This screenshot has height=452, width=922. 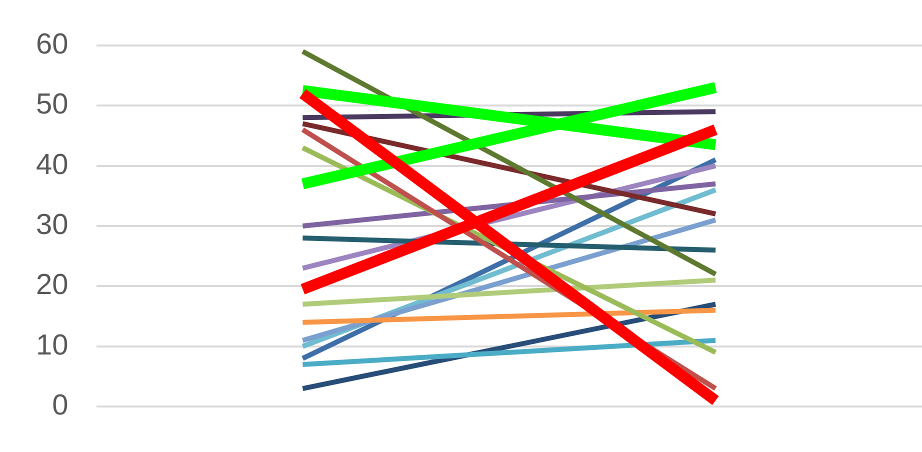 I want to click on y-tick-label: 10, so click(x=52, y=345).